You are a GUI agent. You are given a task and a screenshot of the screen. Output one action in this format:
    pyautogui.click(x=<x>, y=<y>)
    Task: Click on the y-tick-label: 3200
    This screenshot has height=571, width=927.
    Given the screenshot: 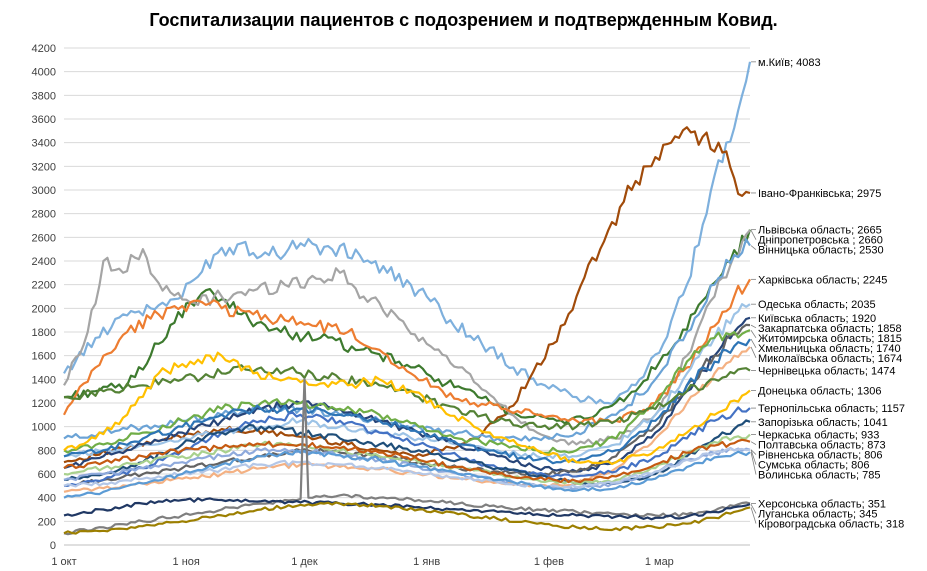 What is the action you would take?
    pyautogui.click(x=44, y=167)
    